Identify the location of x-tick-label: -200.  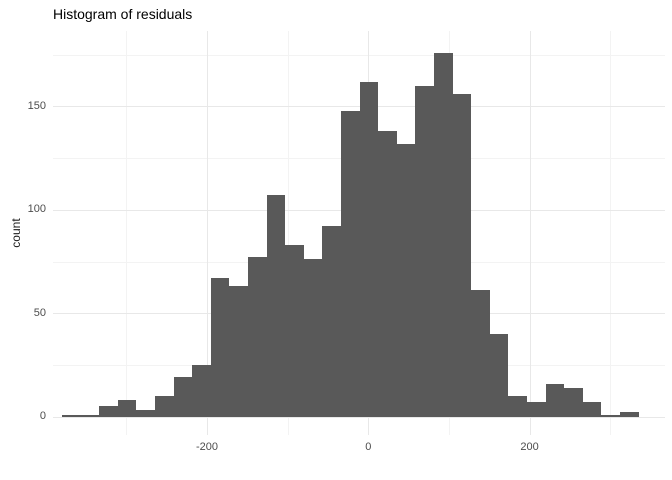
(207, 447).